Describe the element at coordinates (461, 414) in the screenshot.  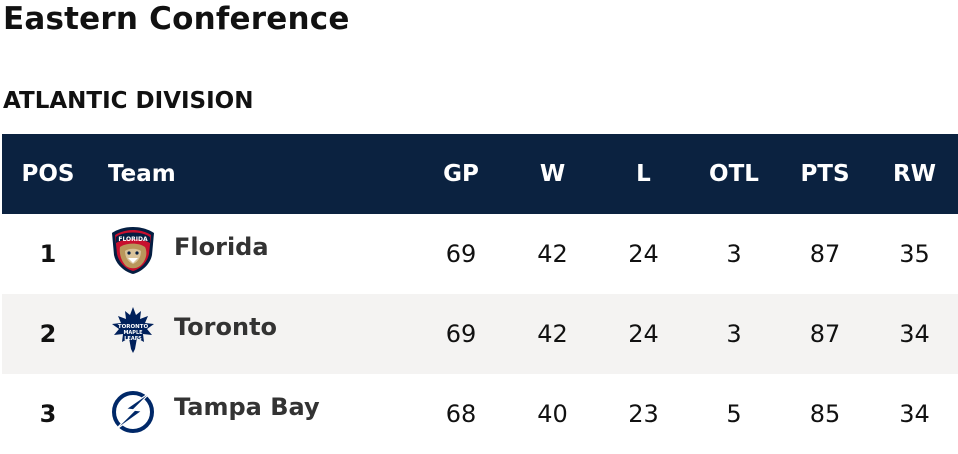
I see `row-gp: 68` at that location.